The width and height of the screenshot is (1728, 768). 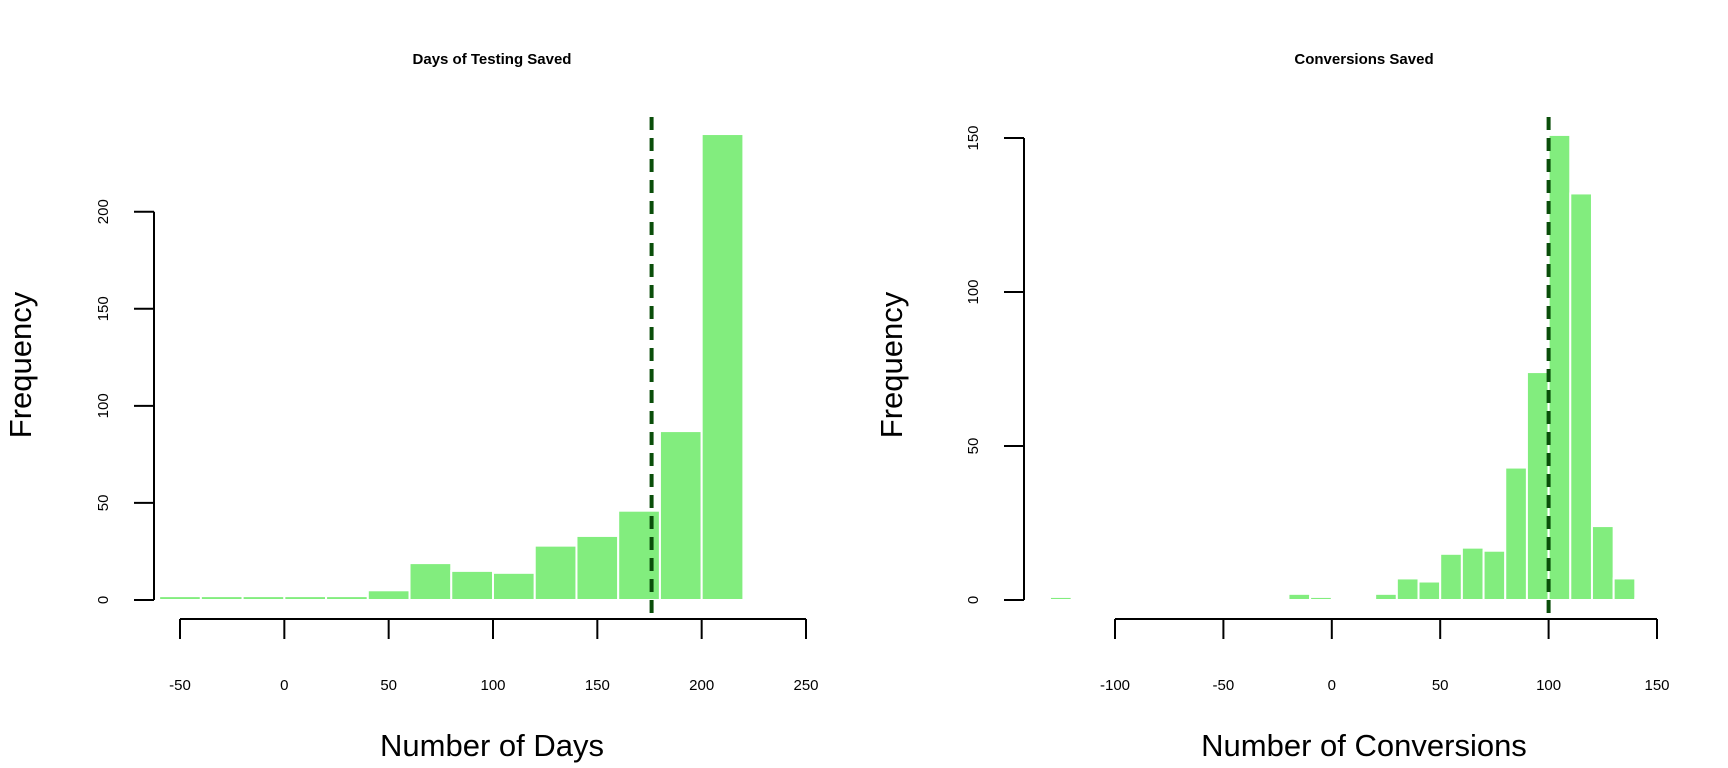 What do you see at coordinates (1364, 745) in the screenshot?
I see `x-axis-title: Number of Conversions` at bounding box center [1364, 745].